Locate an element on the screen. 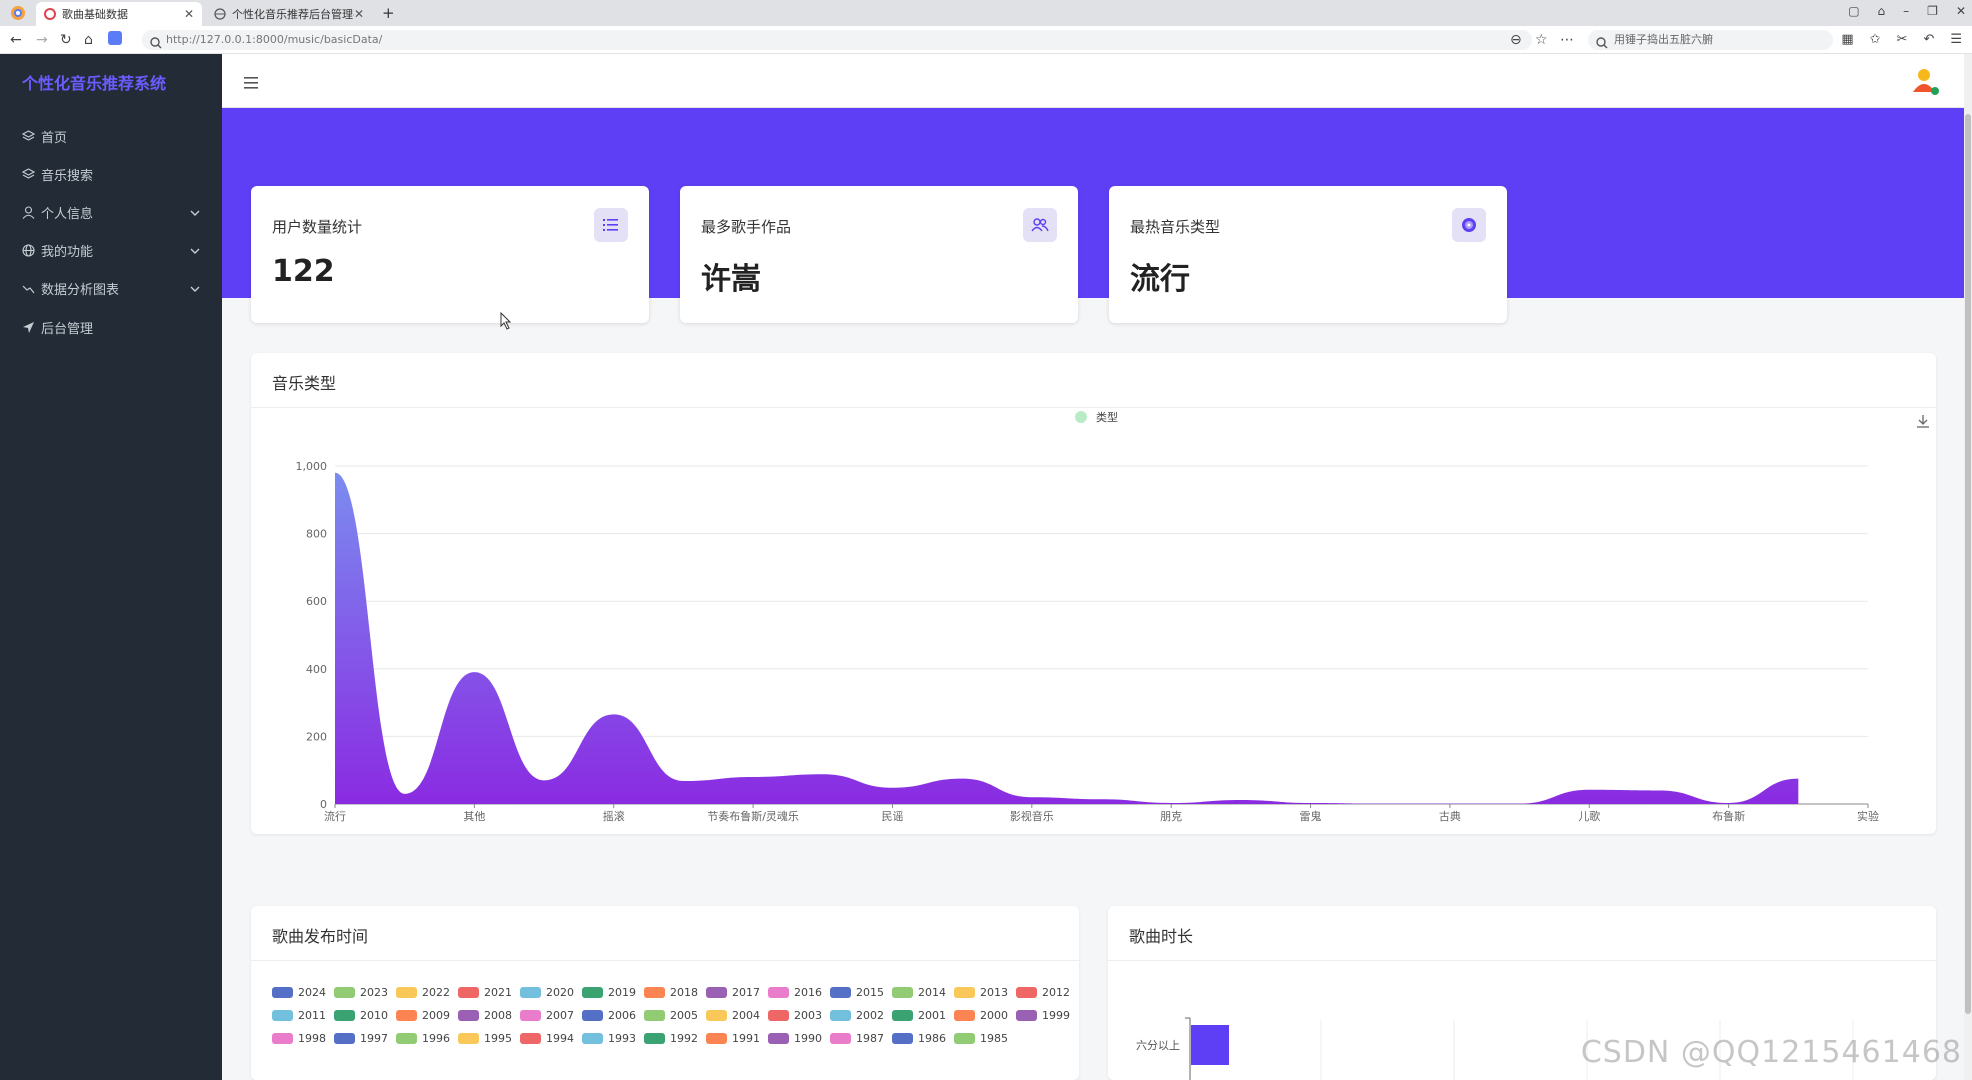  url-input: http://127.0.0.1:8000/music/basicData/ is located at coordinates (837, 40).